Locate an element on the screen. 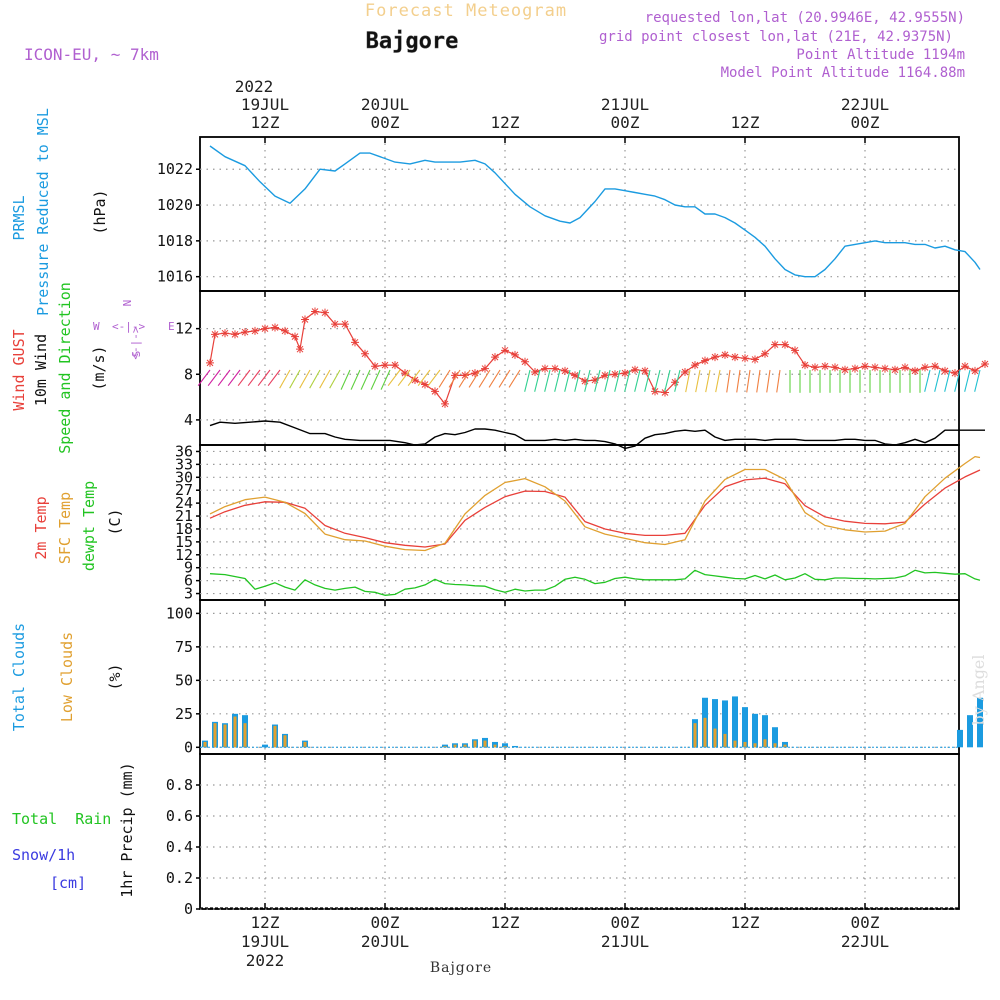 The width and height of the screenshot is (1000, 1000). ytick-label: 1022 is located at coordinates (175, 169).